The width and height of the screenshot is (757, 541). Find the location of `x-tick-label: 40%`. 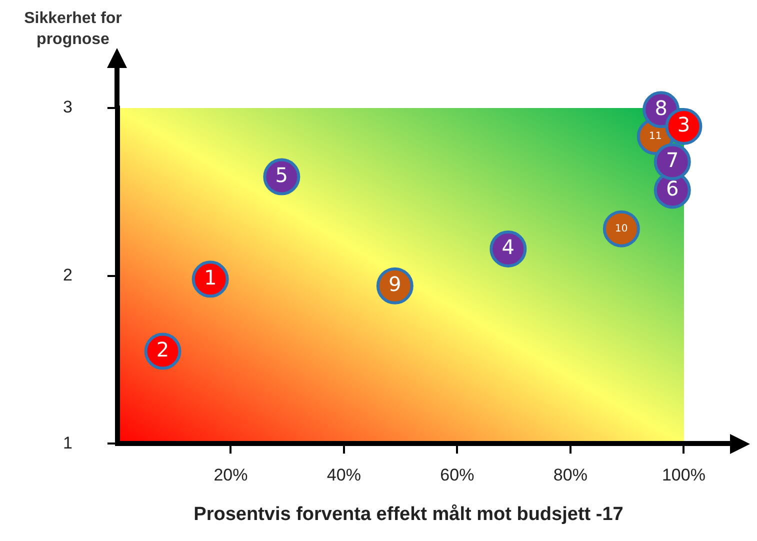

x-tick-label: 40% is located at coordinates (343, 474).